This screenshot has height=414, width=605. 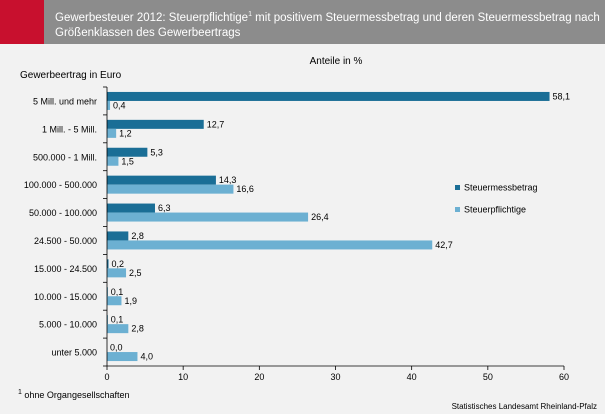 I want to click on category-label: 24.500 - 50.000, so click(x=65, y=241).